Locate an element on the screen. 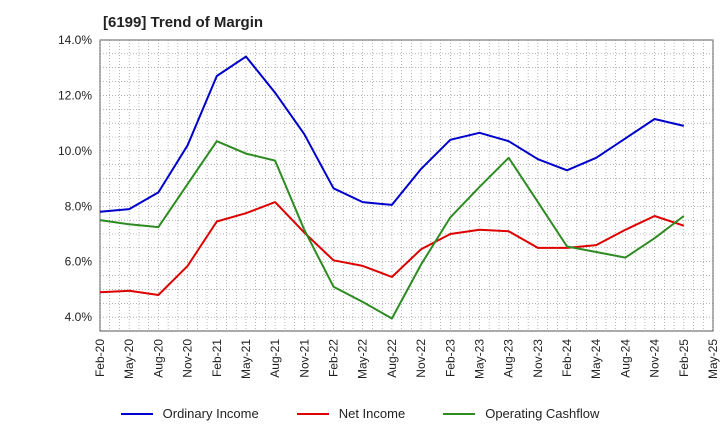  x-tick-label: May-24 is located at coordinates (596, 359).